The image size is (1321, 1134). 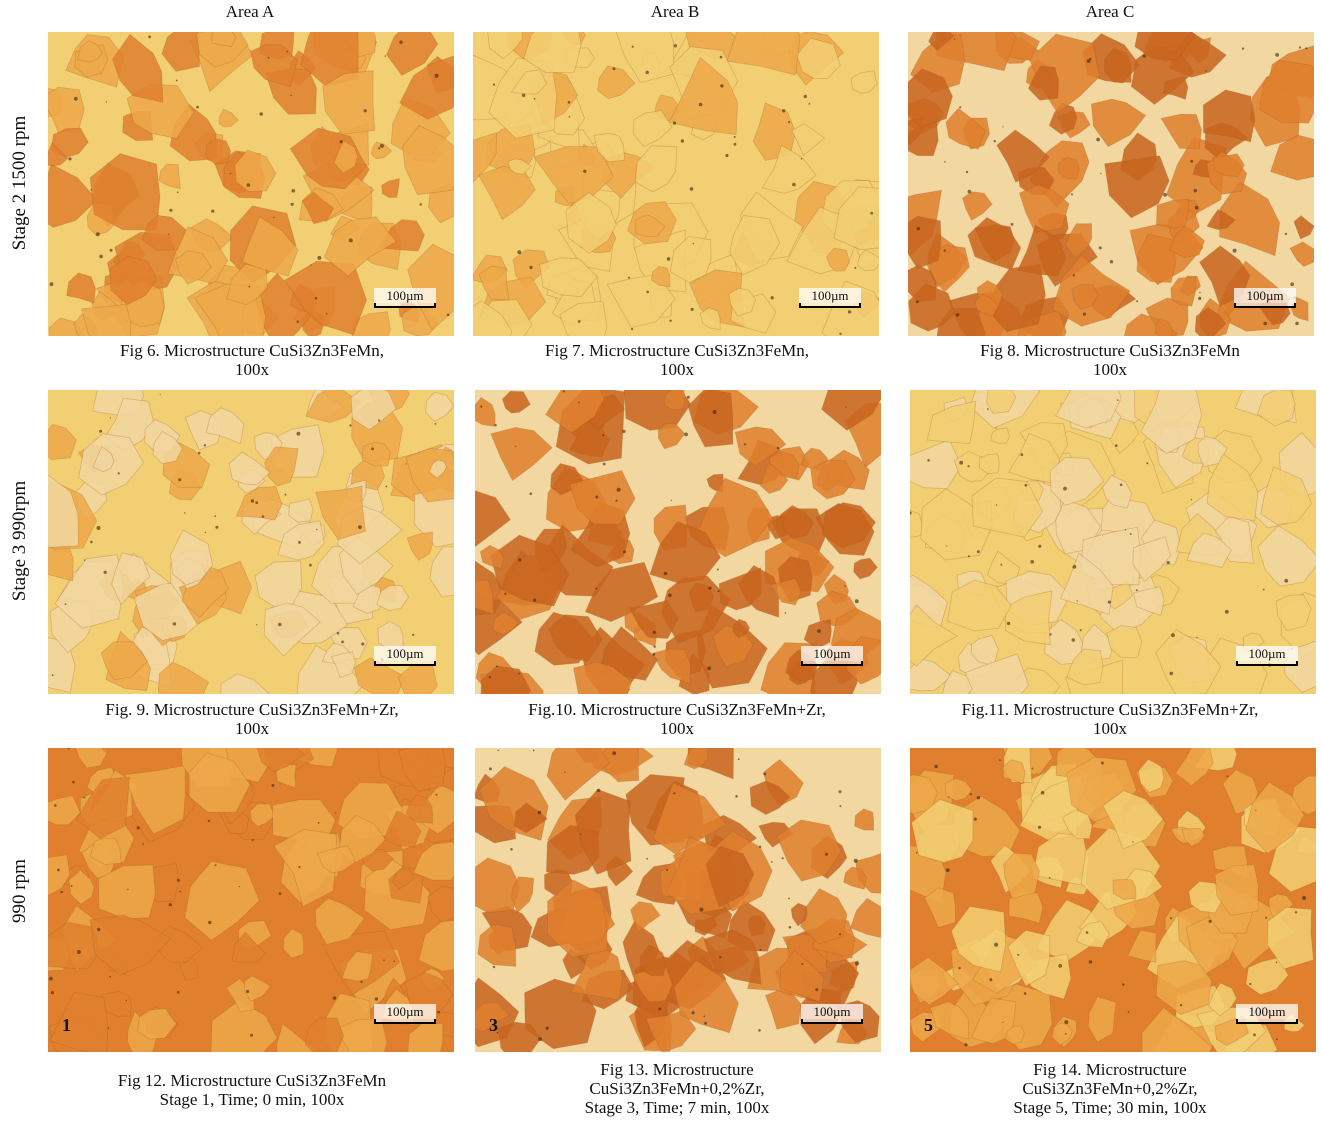 I want to click on caption-fig-8: Fig 8. Microstructure CuSi3Zn3FeMn 100x, so click(x=1110, y=360).